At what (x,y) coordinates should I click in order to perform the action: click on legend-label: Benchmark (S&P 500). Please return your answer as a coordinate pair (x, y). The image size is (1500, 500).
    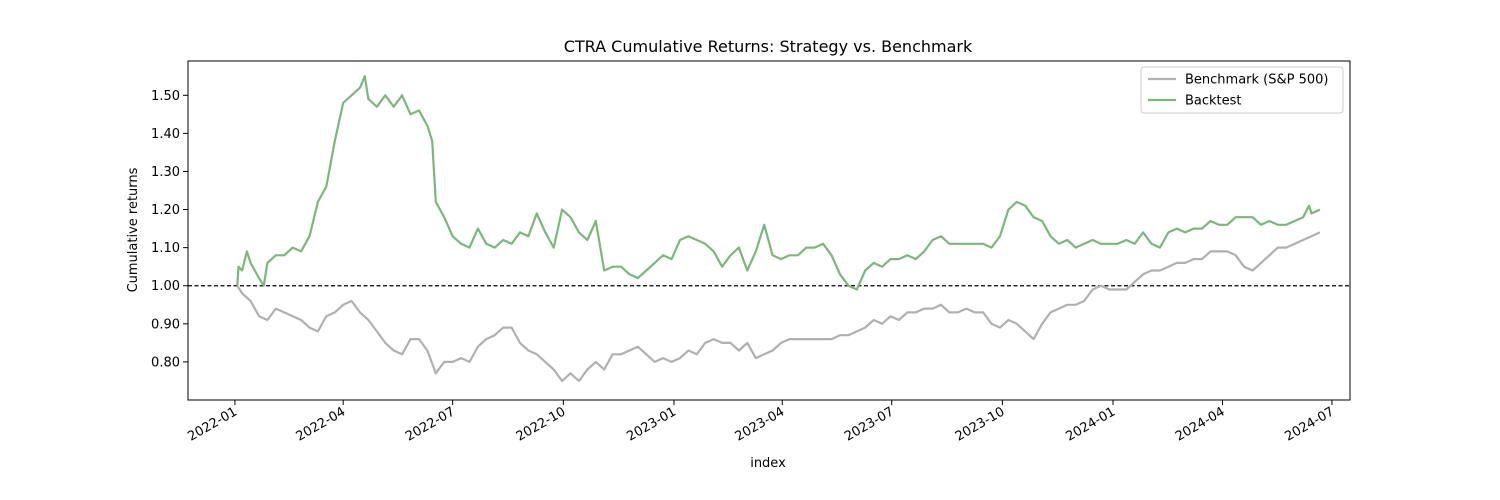
    Looking at the image, I should click on (1257, 80).